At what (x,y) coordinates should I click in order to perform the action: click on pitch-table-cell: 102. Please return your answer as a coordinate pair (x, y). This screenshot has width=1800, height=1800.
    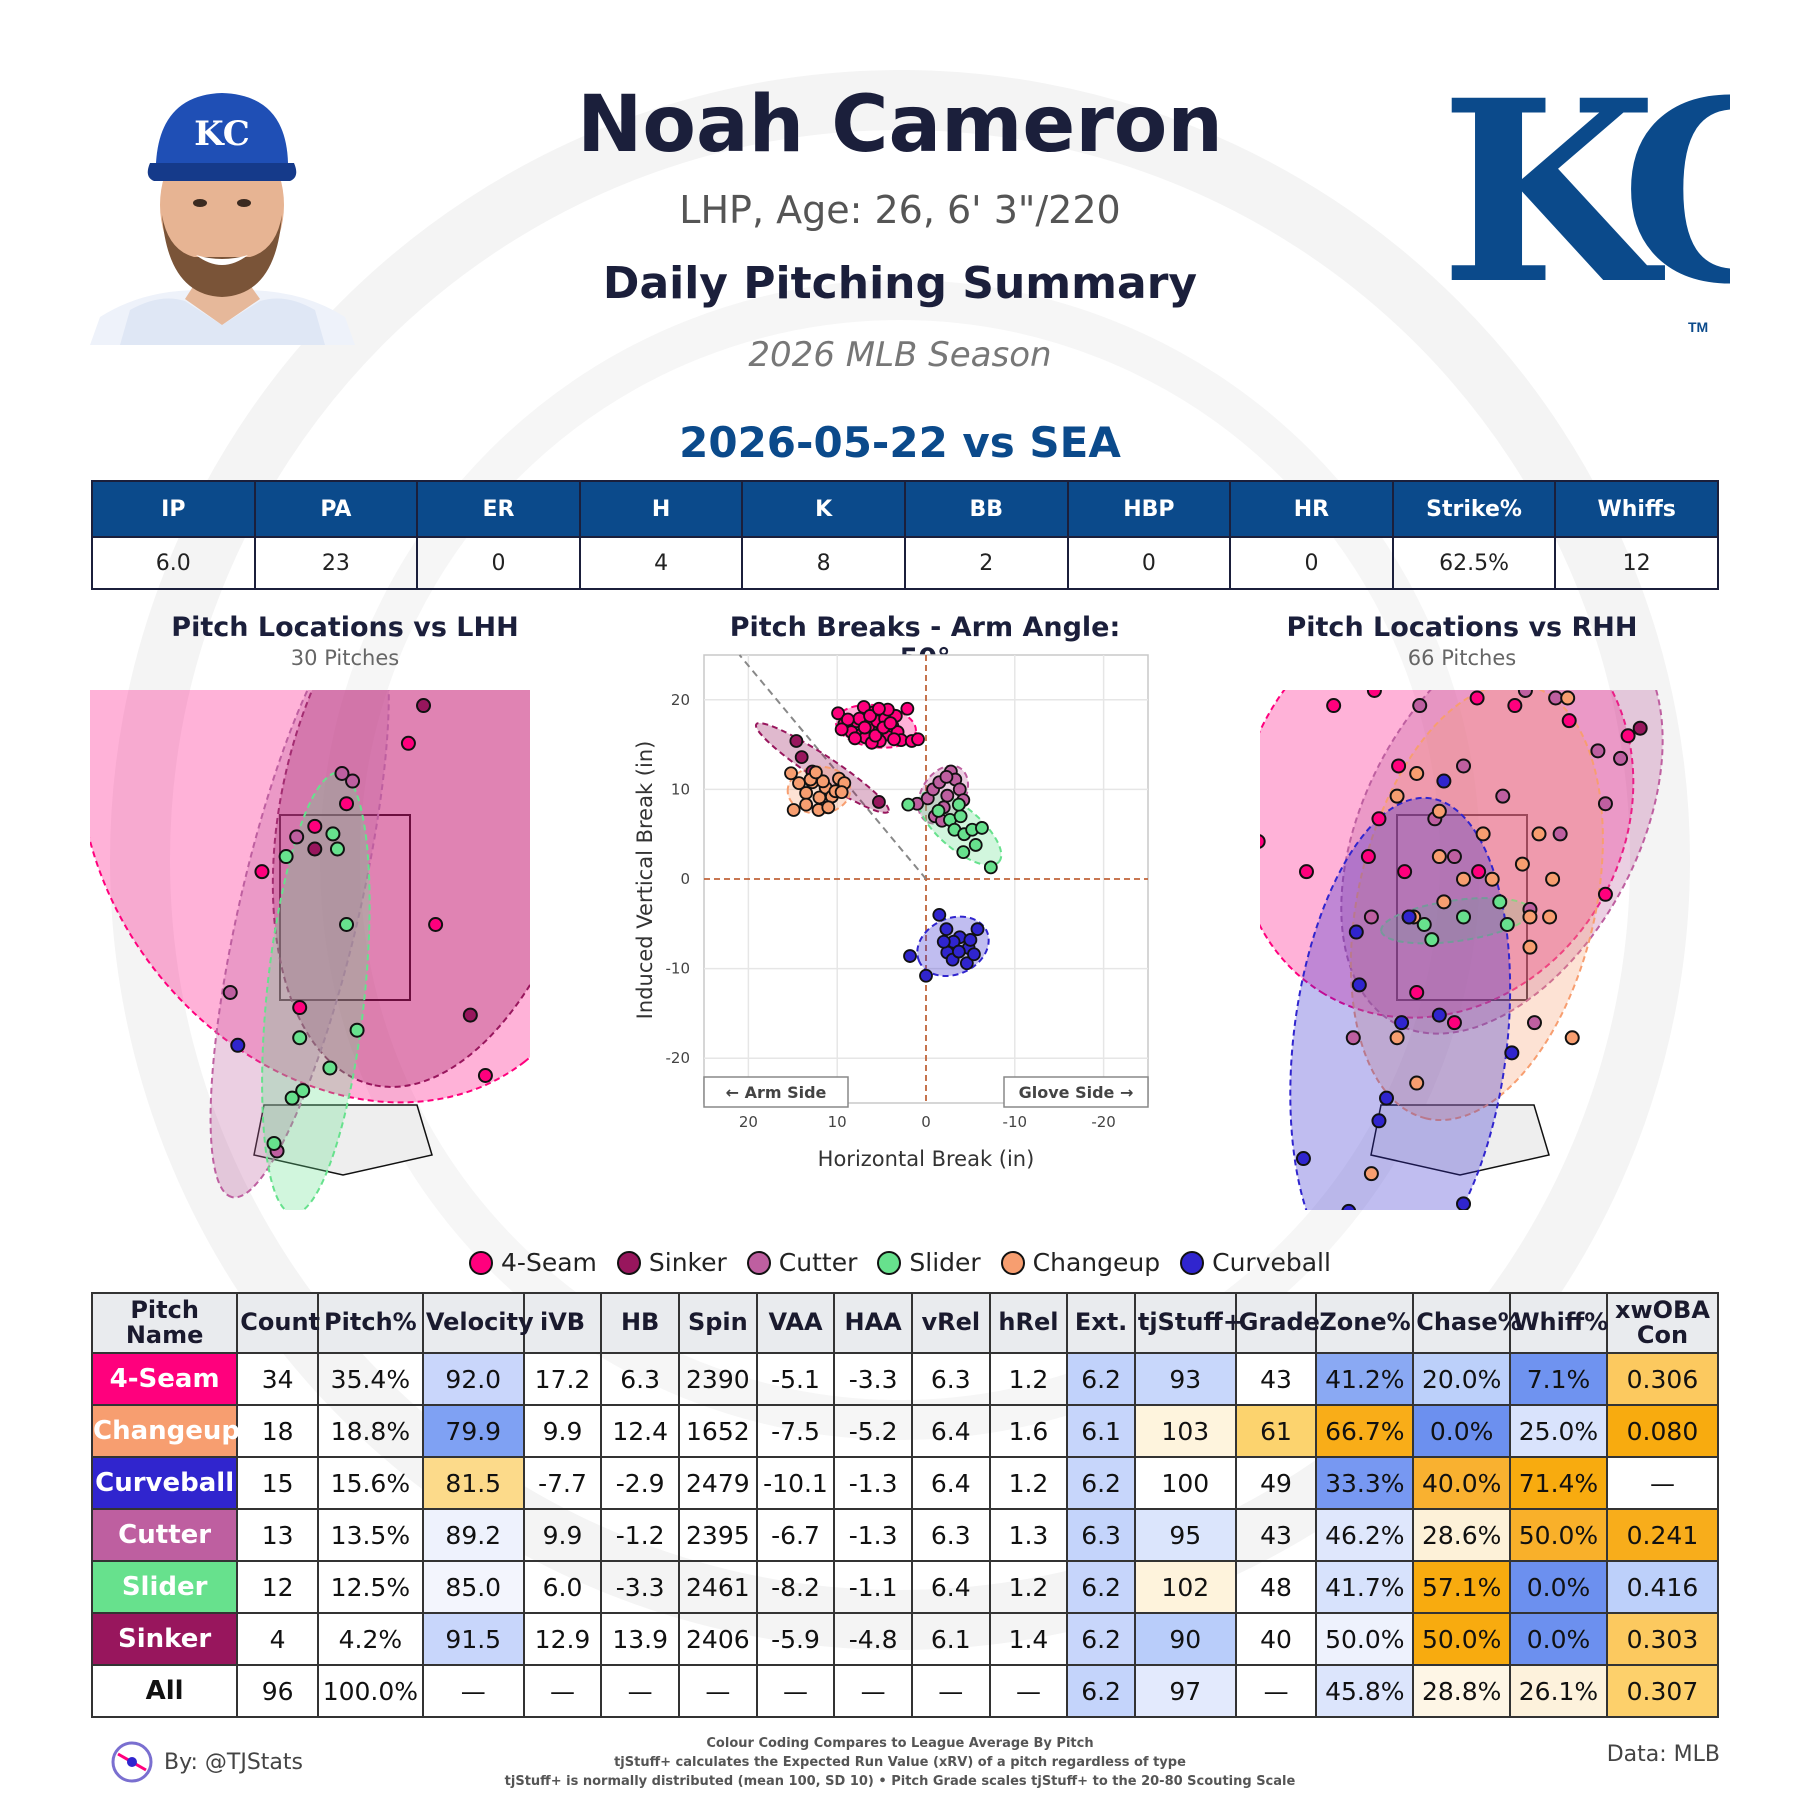
    Looking at the image, I should click on (1185, 1587).